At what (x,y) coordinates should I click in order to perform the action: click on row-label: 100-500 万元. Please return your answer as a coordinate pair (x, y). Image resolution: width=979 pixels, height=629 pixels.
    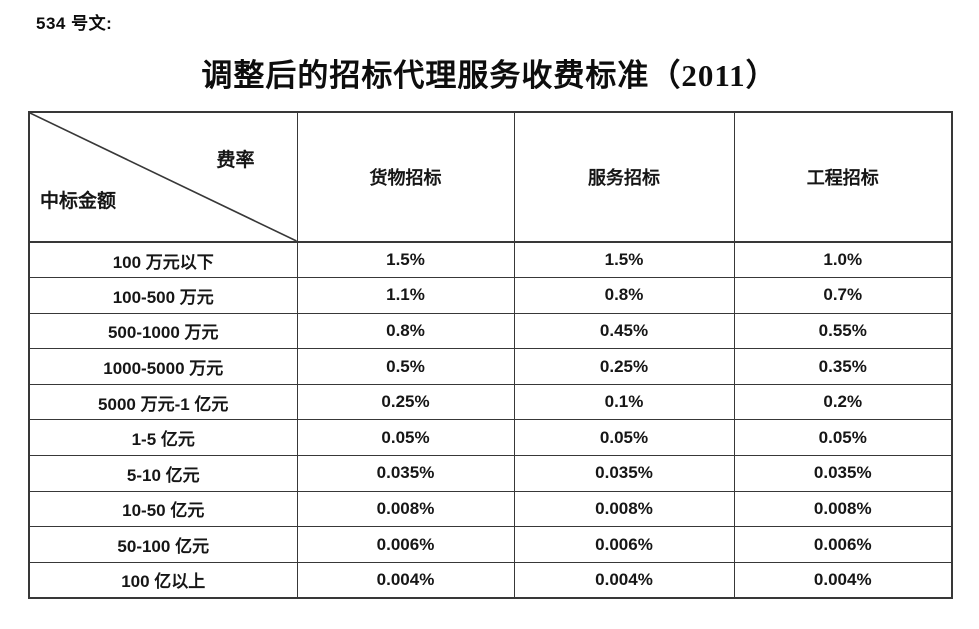
    Looking at the image, I should click on (163, 295).